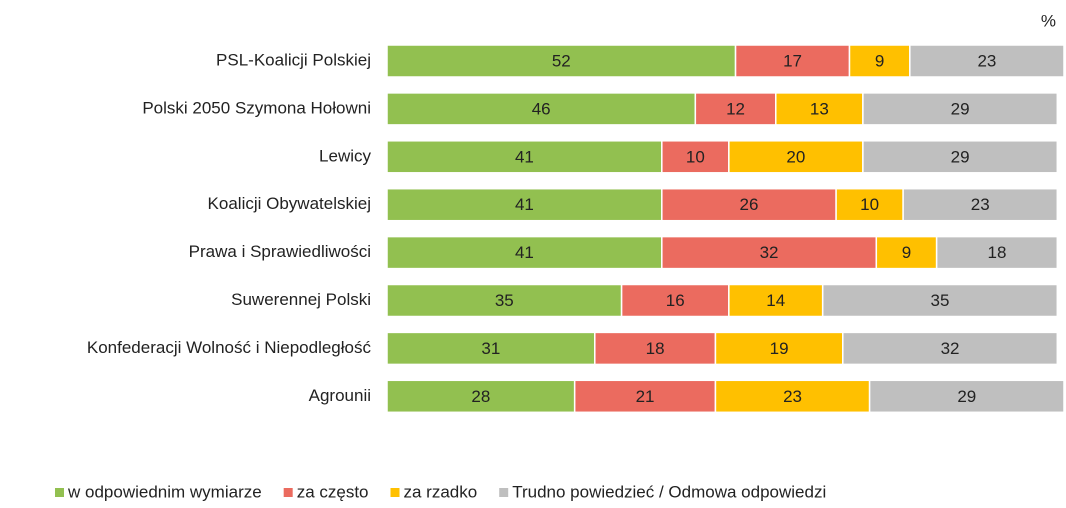 This screenshot has height=508, width=1066. I want to click on value-label: 46, so click(541, 108).